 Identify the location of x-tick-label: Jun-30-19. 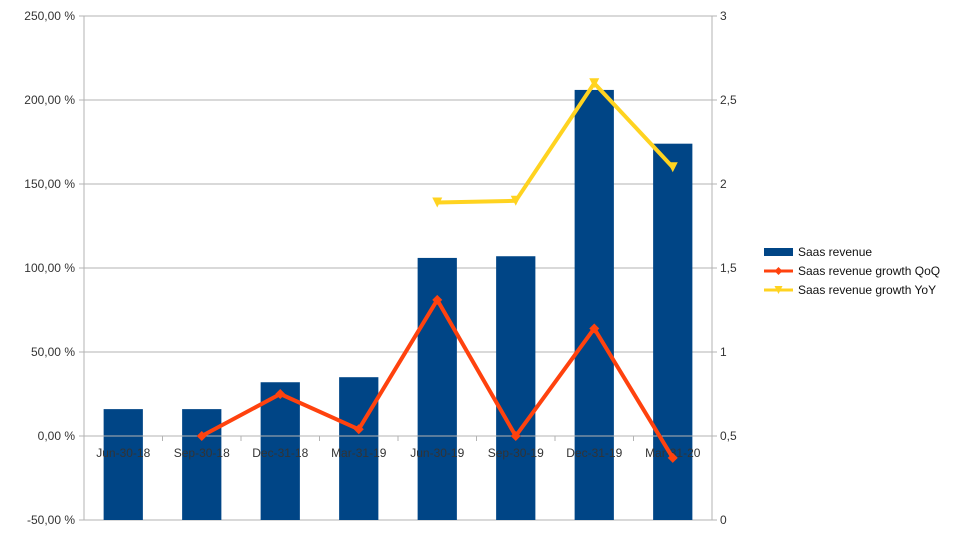
(437, 453).